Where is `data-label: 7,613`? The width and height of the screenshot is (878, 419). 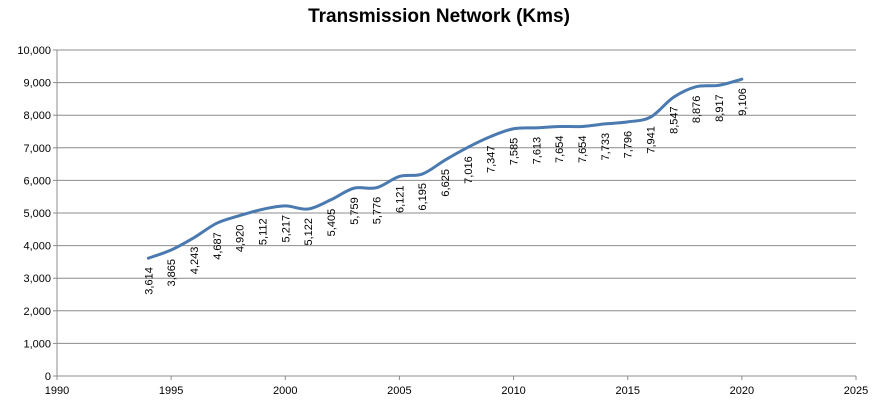 data-label: 7,613 is located at coordinates (537, 151).